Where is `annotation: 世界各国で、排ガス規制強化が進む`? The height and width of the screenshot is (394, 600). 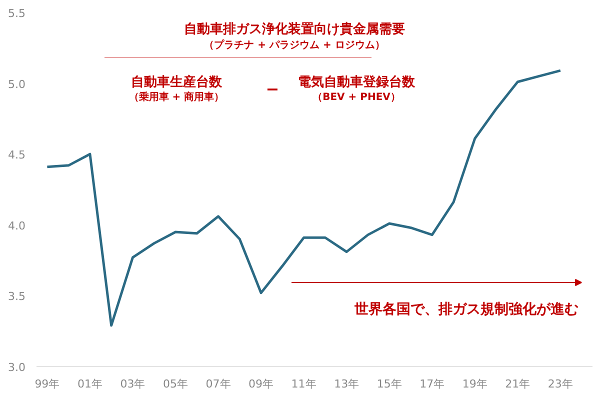
annotation: 世界各国で、排ガス規制強化が進む is located at coordinates (466, 310).